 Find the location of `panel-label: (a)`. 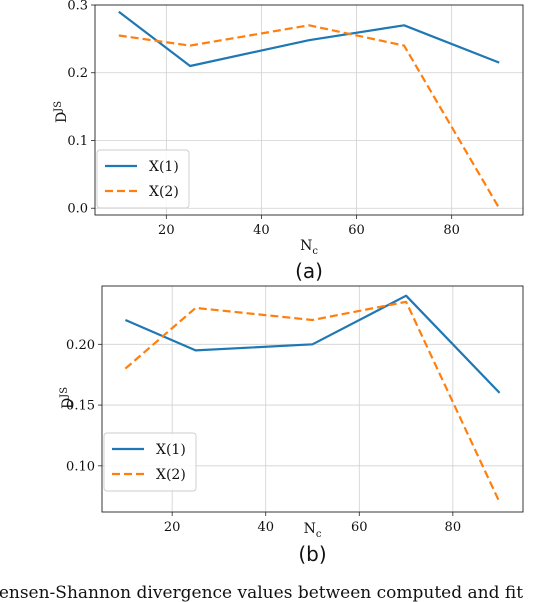

panel-label: (a) is located at coordinates (309, 271).